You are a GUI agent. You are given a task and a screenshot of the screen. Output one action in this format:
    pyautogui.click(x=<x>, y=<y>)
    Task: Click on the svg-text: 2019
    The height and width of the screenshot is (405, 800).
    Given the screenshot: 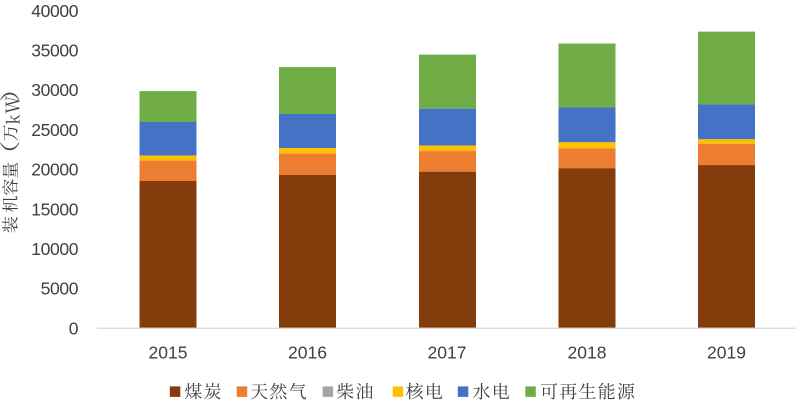 What is the action you would take?
    pyautogui.click(x=726, y=352)
    